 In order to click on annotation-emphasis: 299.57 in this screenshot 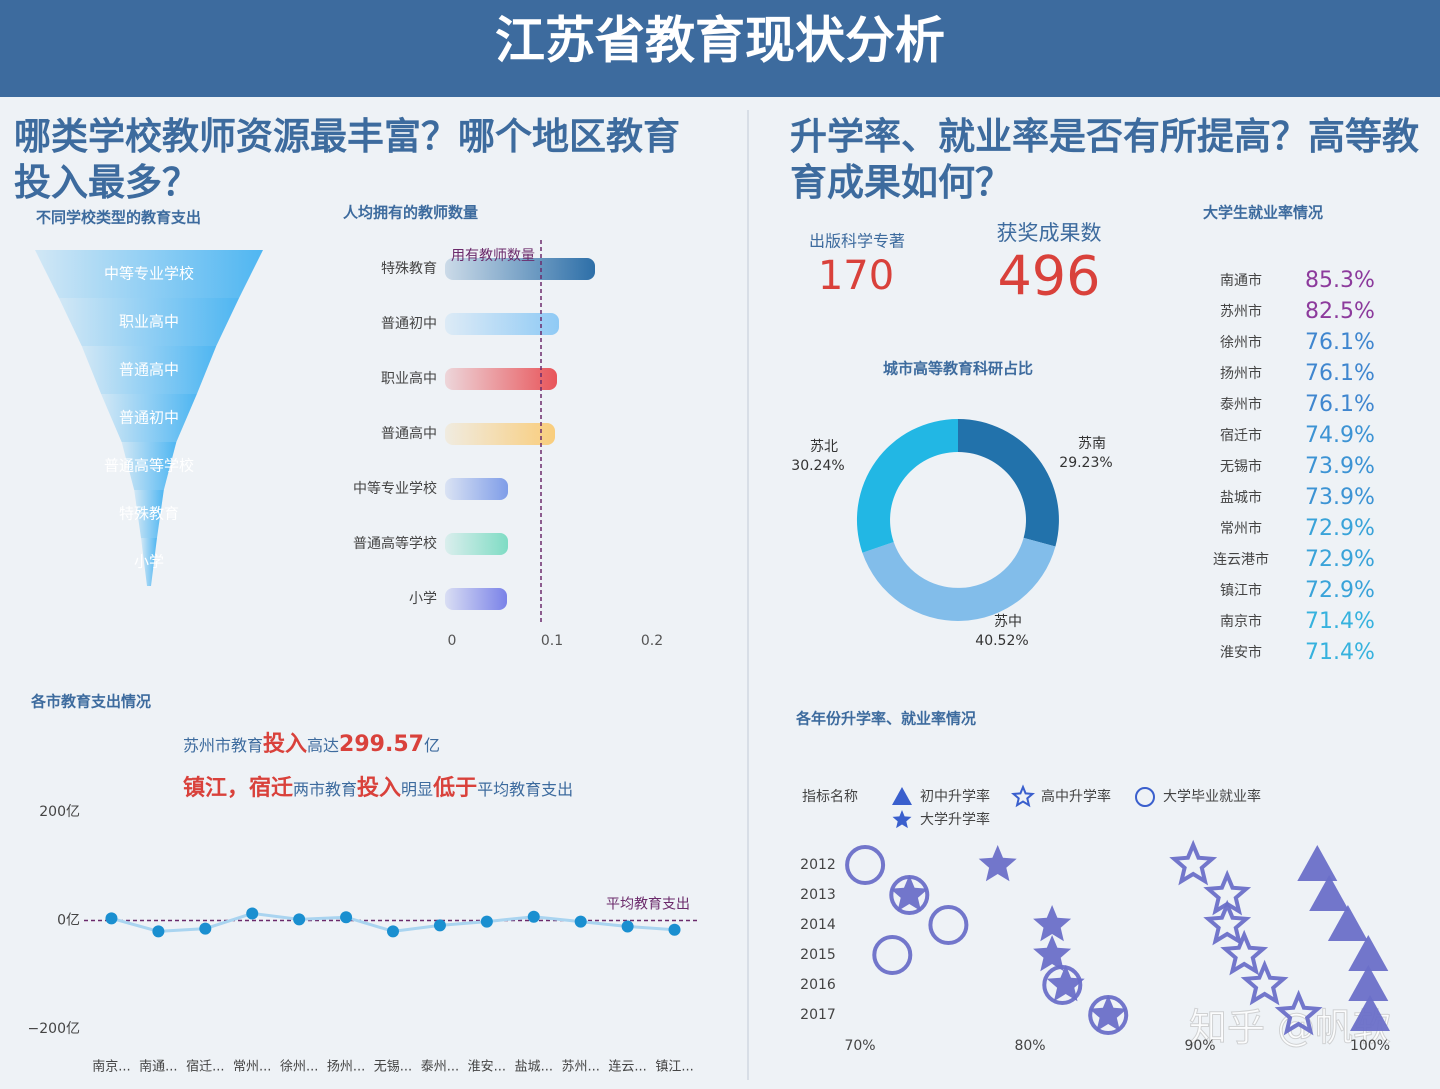, I will do `click(381, 744)`.